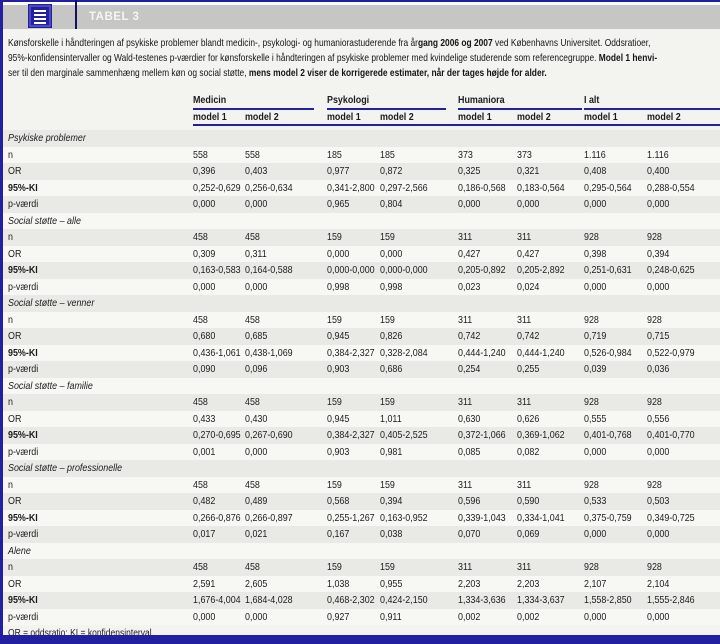 Image resolution: width=720 pixels, height=644 pixels. What do you see at coordinates (615, 584) in the screenshot?
I see `table-cell: 2,107` at bounding box center [615, 584].